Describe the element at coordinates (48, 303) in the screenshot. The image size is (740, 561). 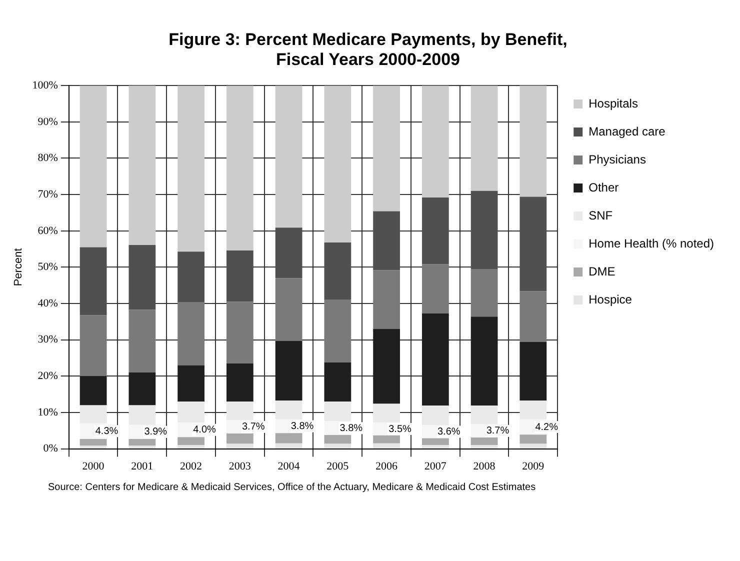
I see `y-tick-label: 40%` at that location.